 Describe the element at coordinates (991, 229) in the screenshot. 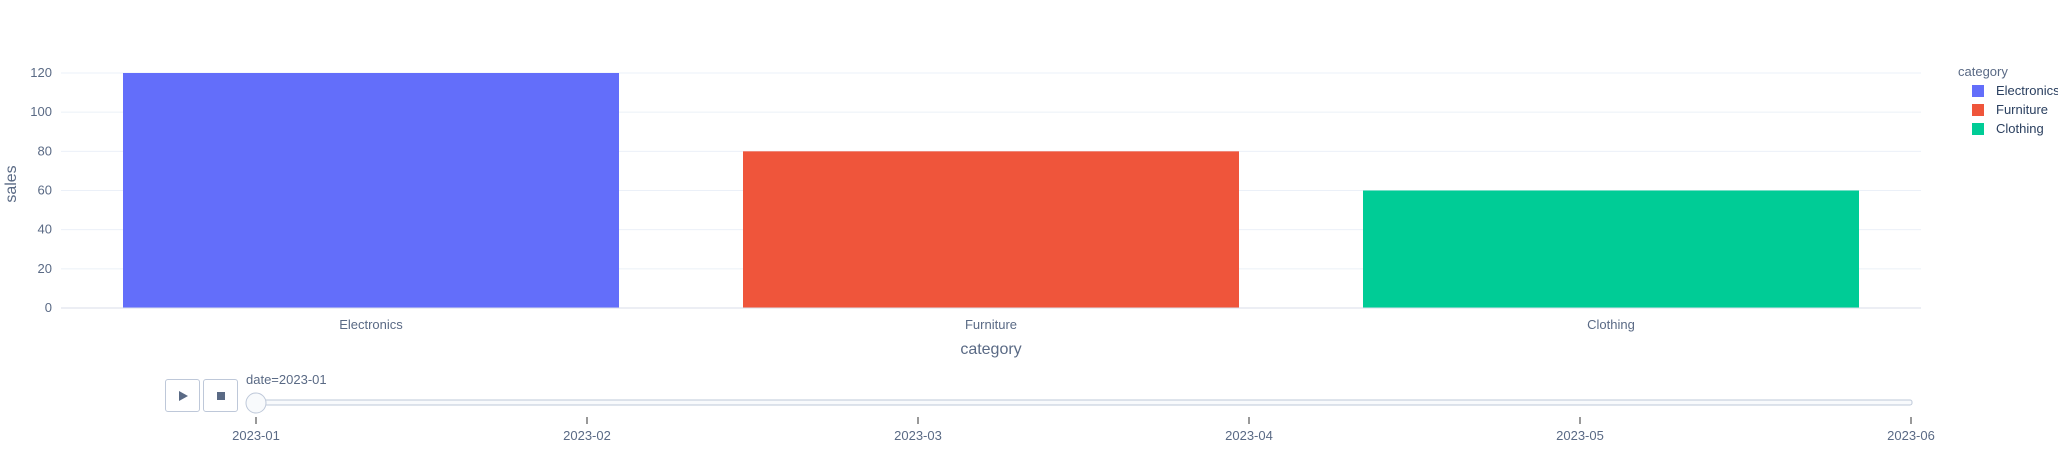

I see `bar-furniture` at that location.